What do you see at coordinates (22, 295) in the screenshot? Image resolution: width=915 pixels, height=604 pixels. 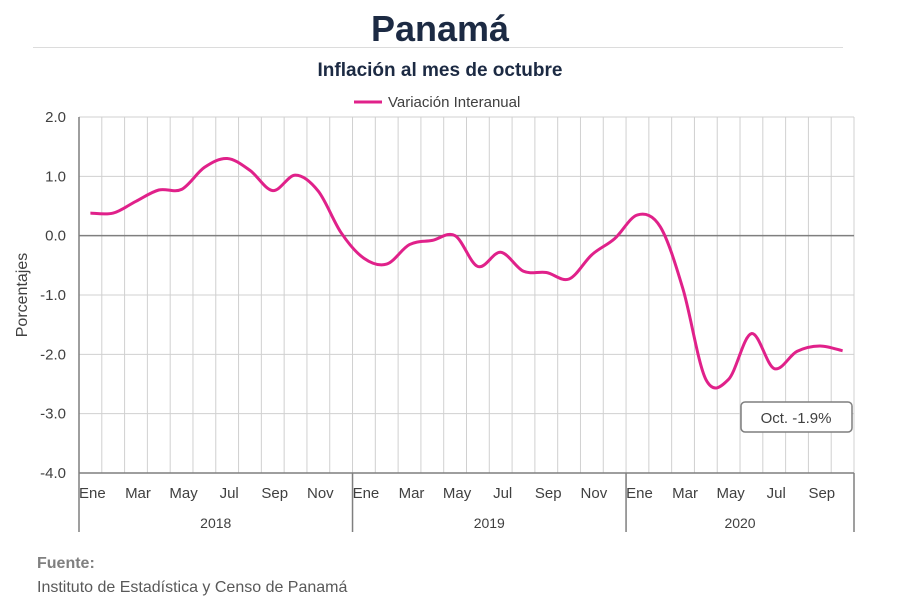 I see `y-axis-label: Porcentajes` at bounding box center [22, 295].